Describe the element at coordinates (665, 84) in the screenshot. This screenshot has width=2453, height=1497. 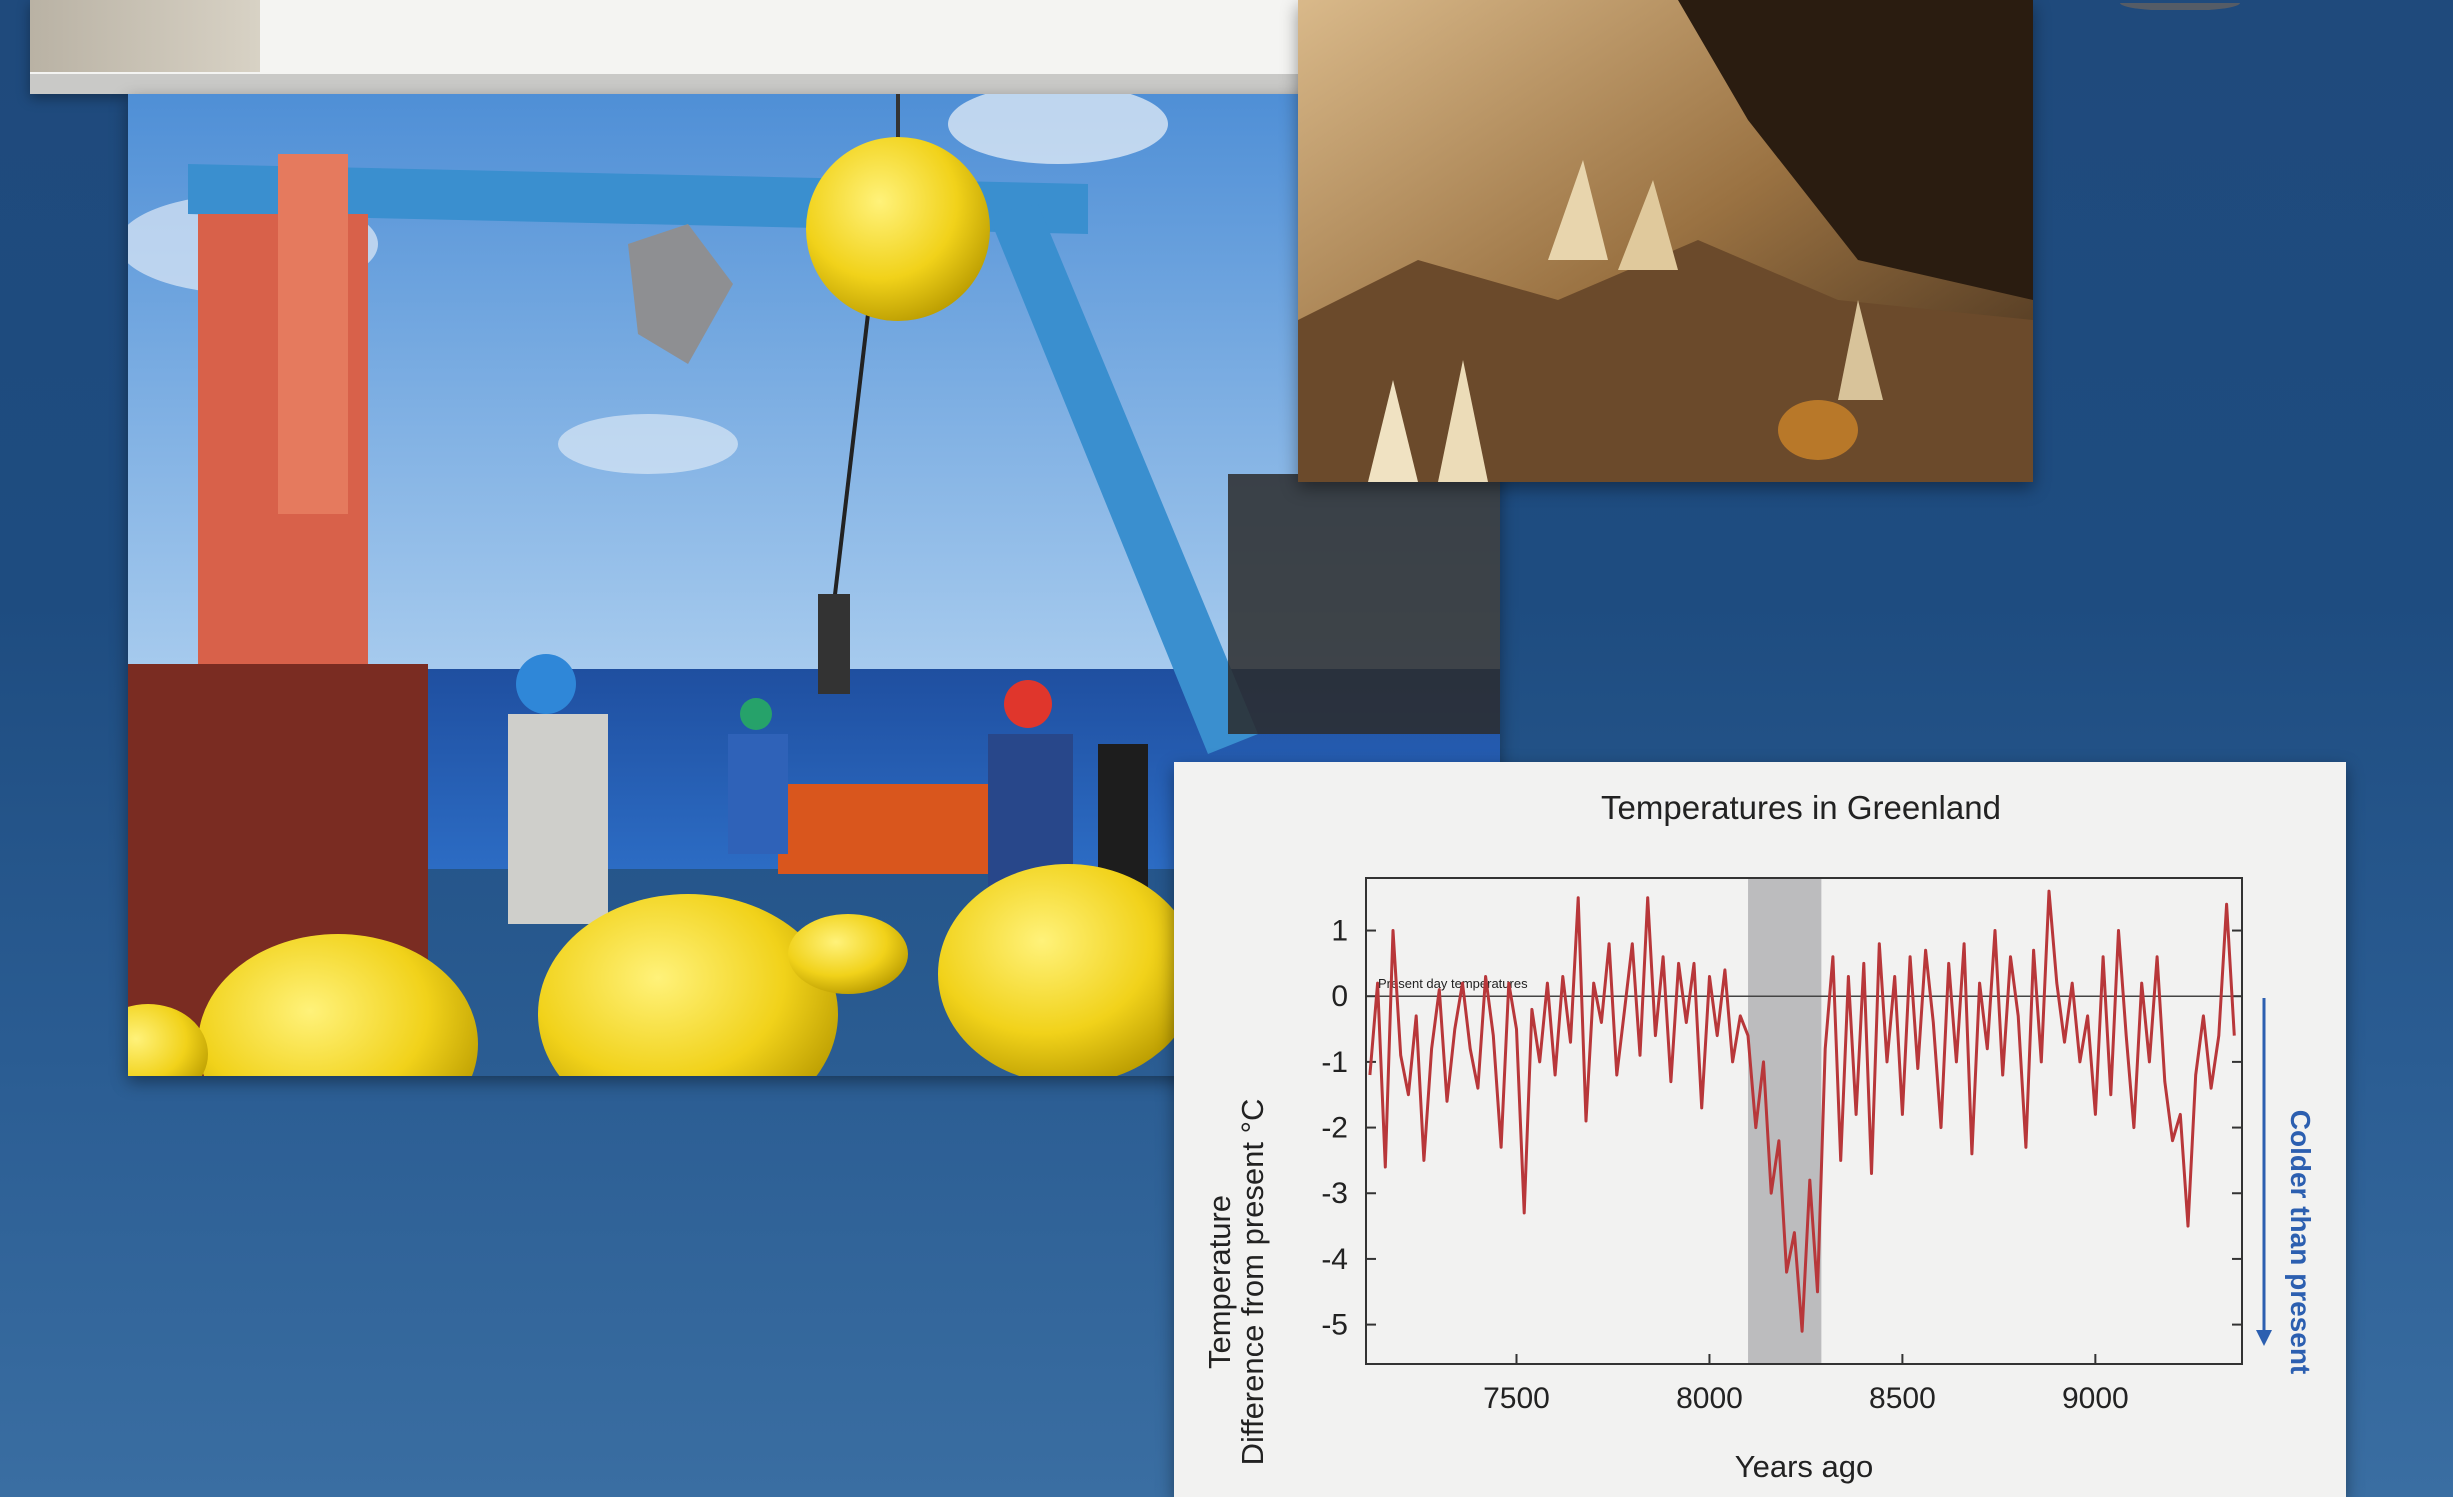
I see `card-bottom-strip` at that location.